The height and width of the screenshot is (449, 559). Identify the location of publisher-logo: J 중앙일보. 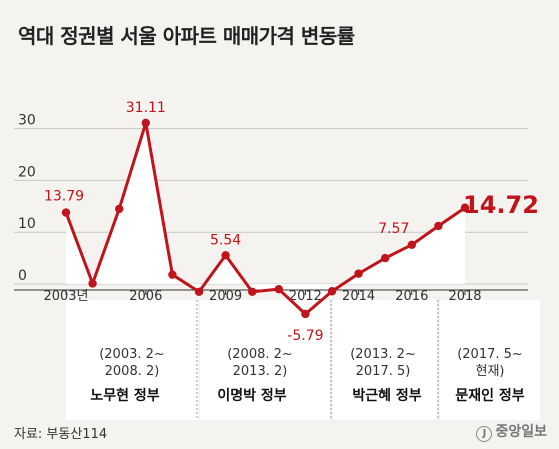
(511, 431).